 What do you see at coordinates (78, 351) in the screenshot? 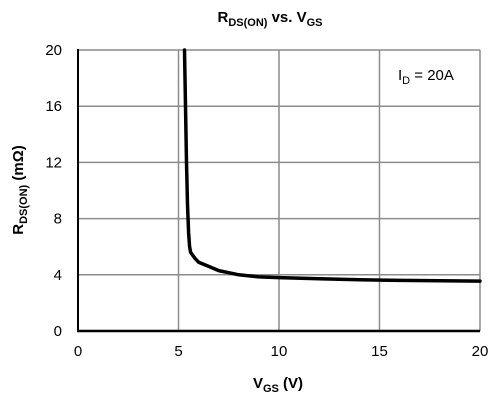
I see `x-tick-label: 0` at bounding box center [78, 351].